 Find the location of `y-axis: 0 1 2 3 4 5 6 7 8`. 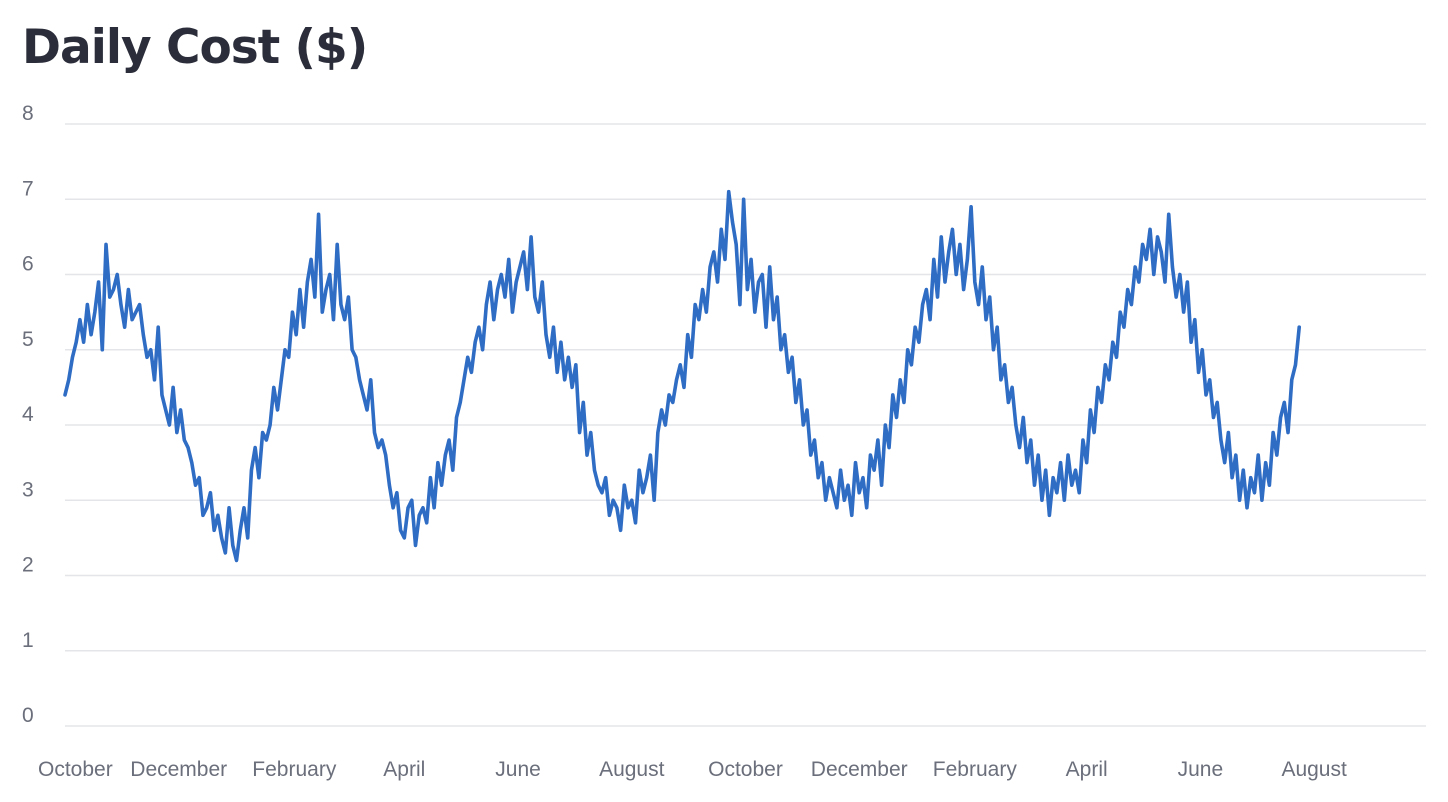

y-axis: 0 1 2 3 4 5 6 7 8 is located at coordinates (28, 414).